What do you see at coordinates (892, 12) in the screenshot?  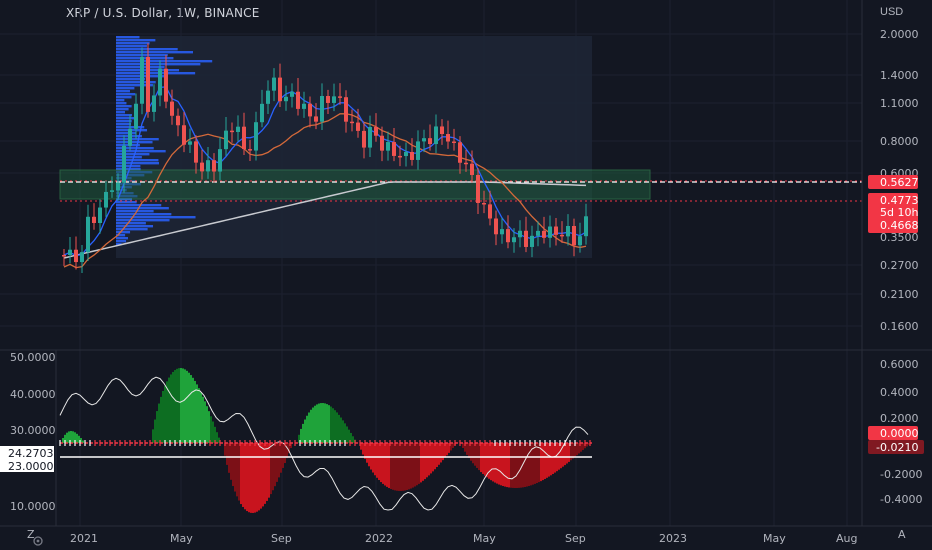 I see `currency-label: USD` at bounding box center [892, 12].